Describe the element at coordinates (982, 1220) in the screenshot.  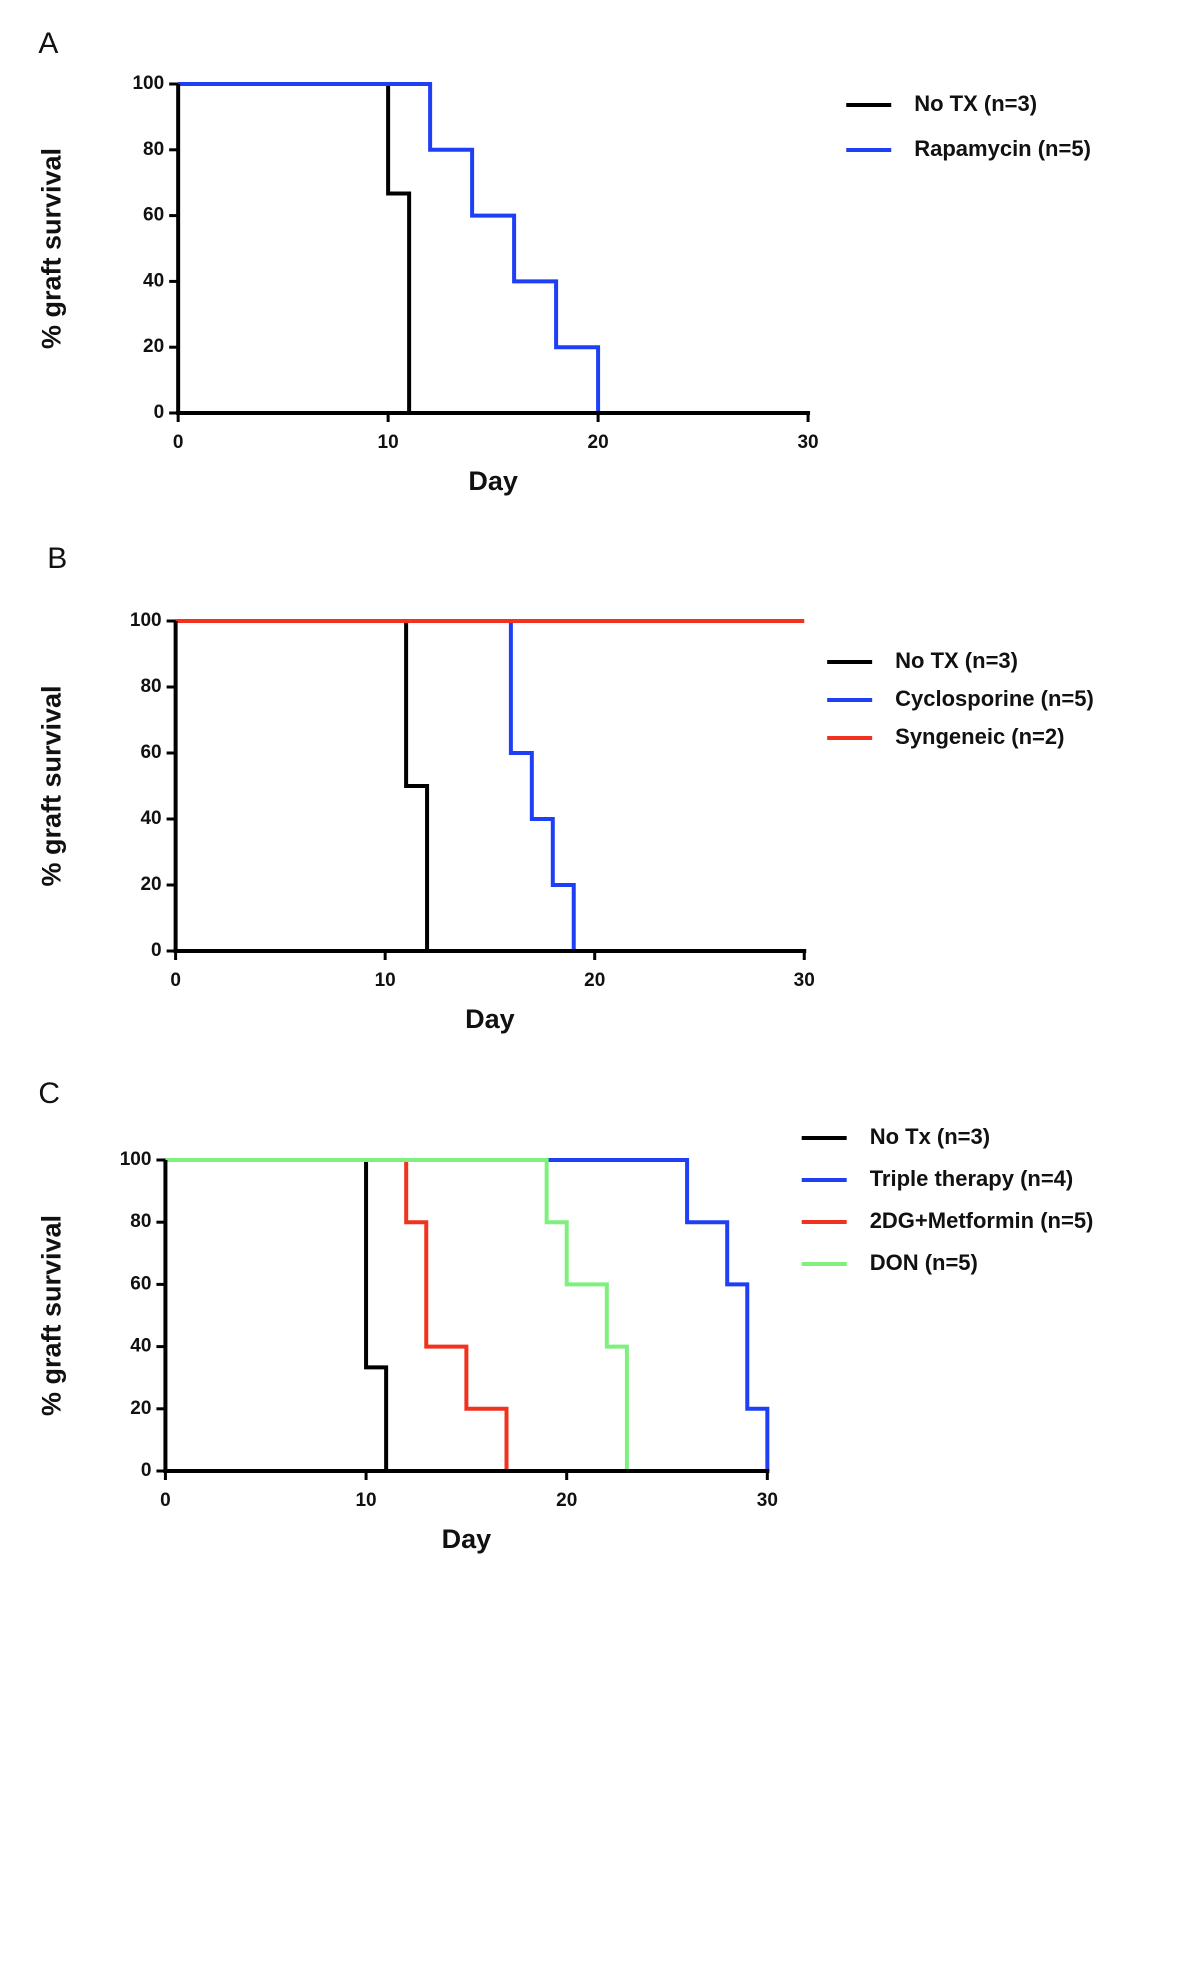
I see `legend-label: 2DG+Metformin (n=5)` at that location.